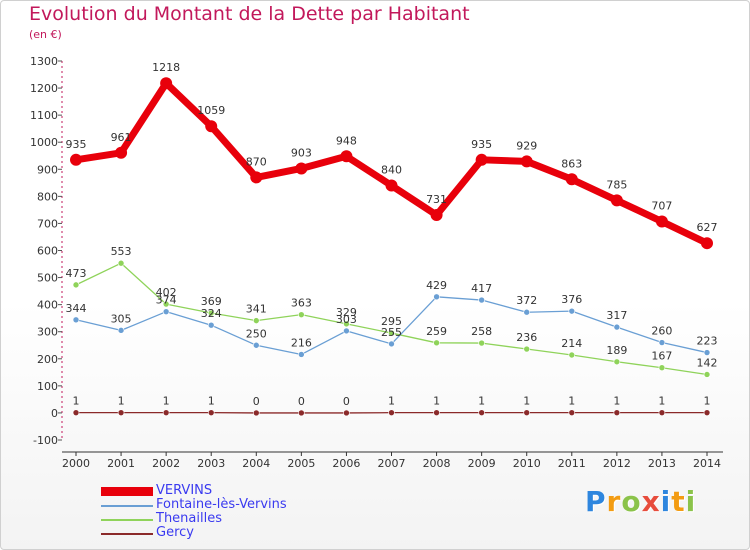 The height and width of the screenshot is (550, 750). What do you see at coordinates (121, 251) in the screenshot?
I see `data-label: 553` at bounding box center [121, 251].